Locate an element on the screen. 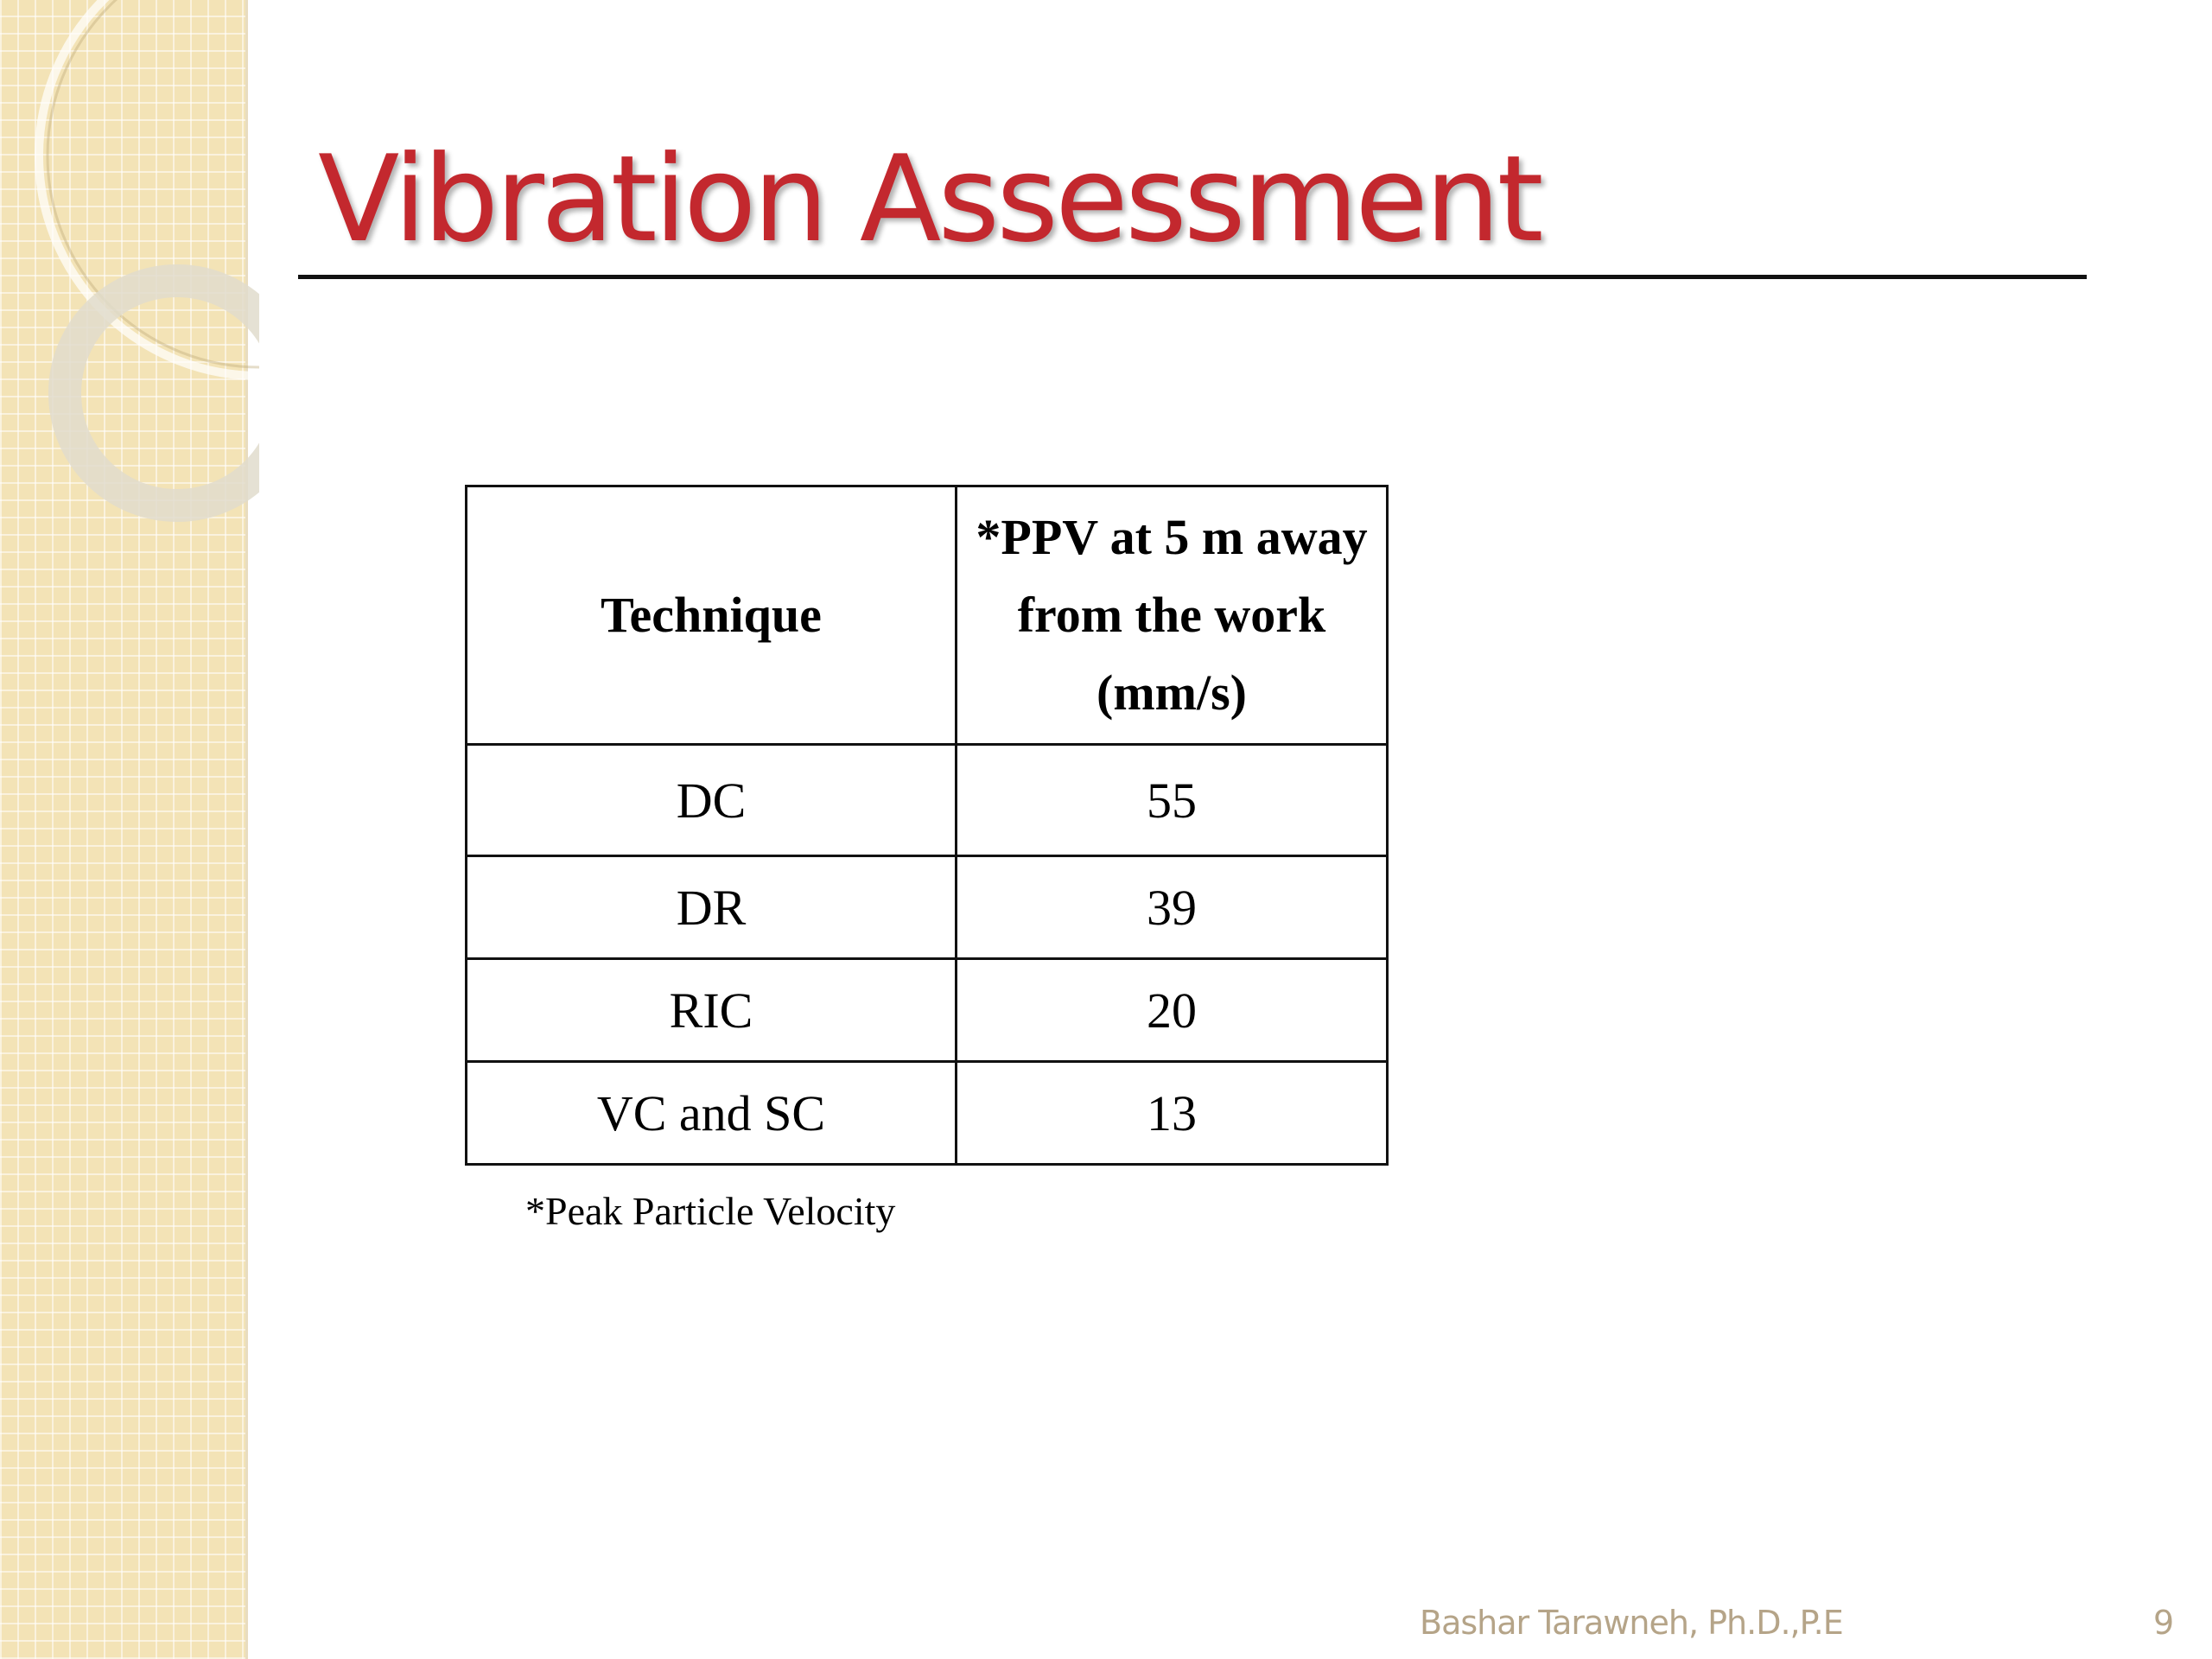 This screenshot has width=2212, height=1659. header-cell: Technique is located at coordinates (711, 615).